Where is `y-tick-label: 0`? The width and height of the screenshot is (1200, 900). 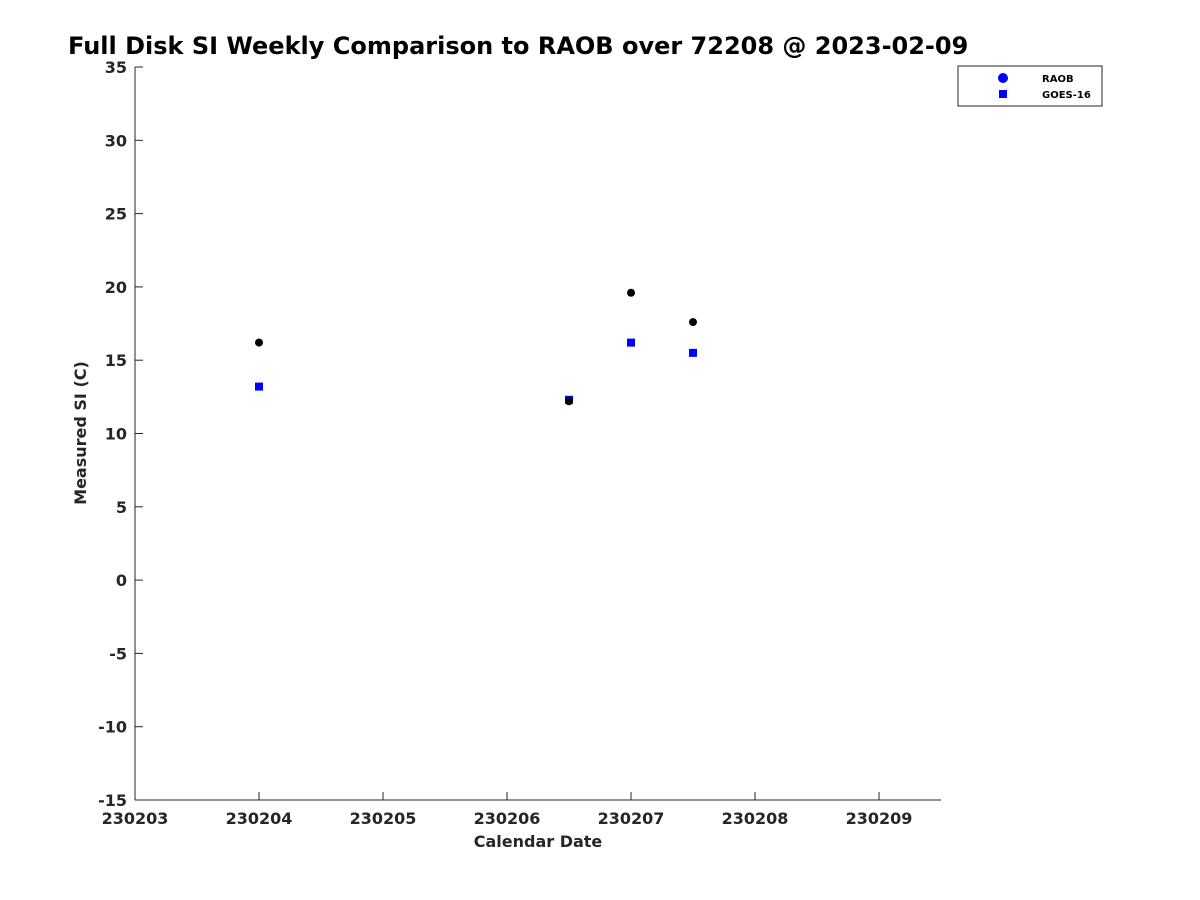 y-tick-label: 0 is located at coordinates (121, 580).